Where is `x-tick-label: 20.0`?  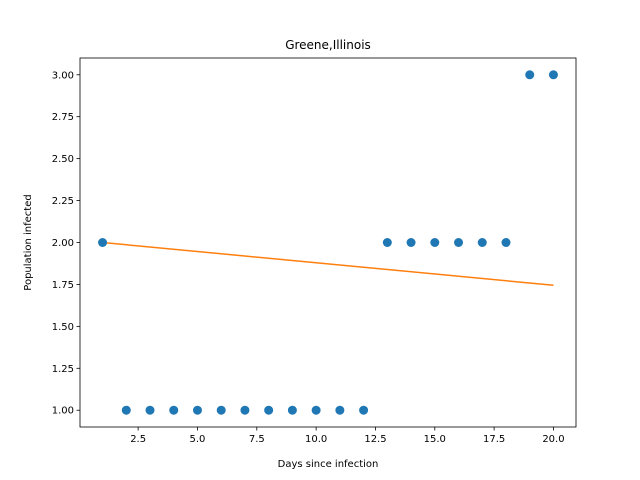 x-tick-label: 20.0 is located at coordinates (553, 439).